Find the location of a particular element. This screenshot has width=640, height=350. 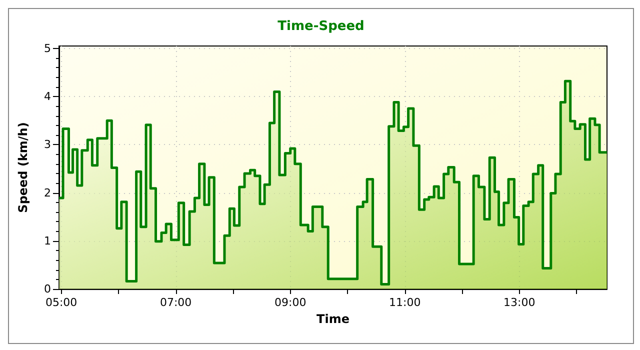

y-tick-label: 1 is located at coordinates (47, 241).